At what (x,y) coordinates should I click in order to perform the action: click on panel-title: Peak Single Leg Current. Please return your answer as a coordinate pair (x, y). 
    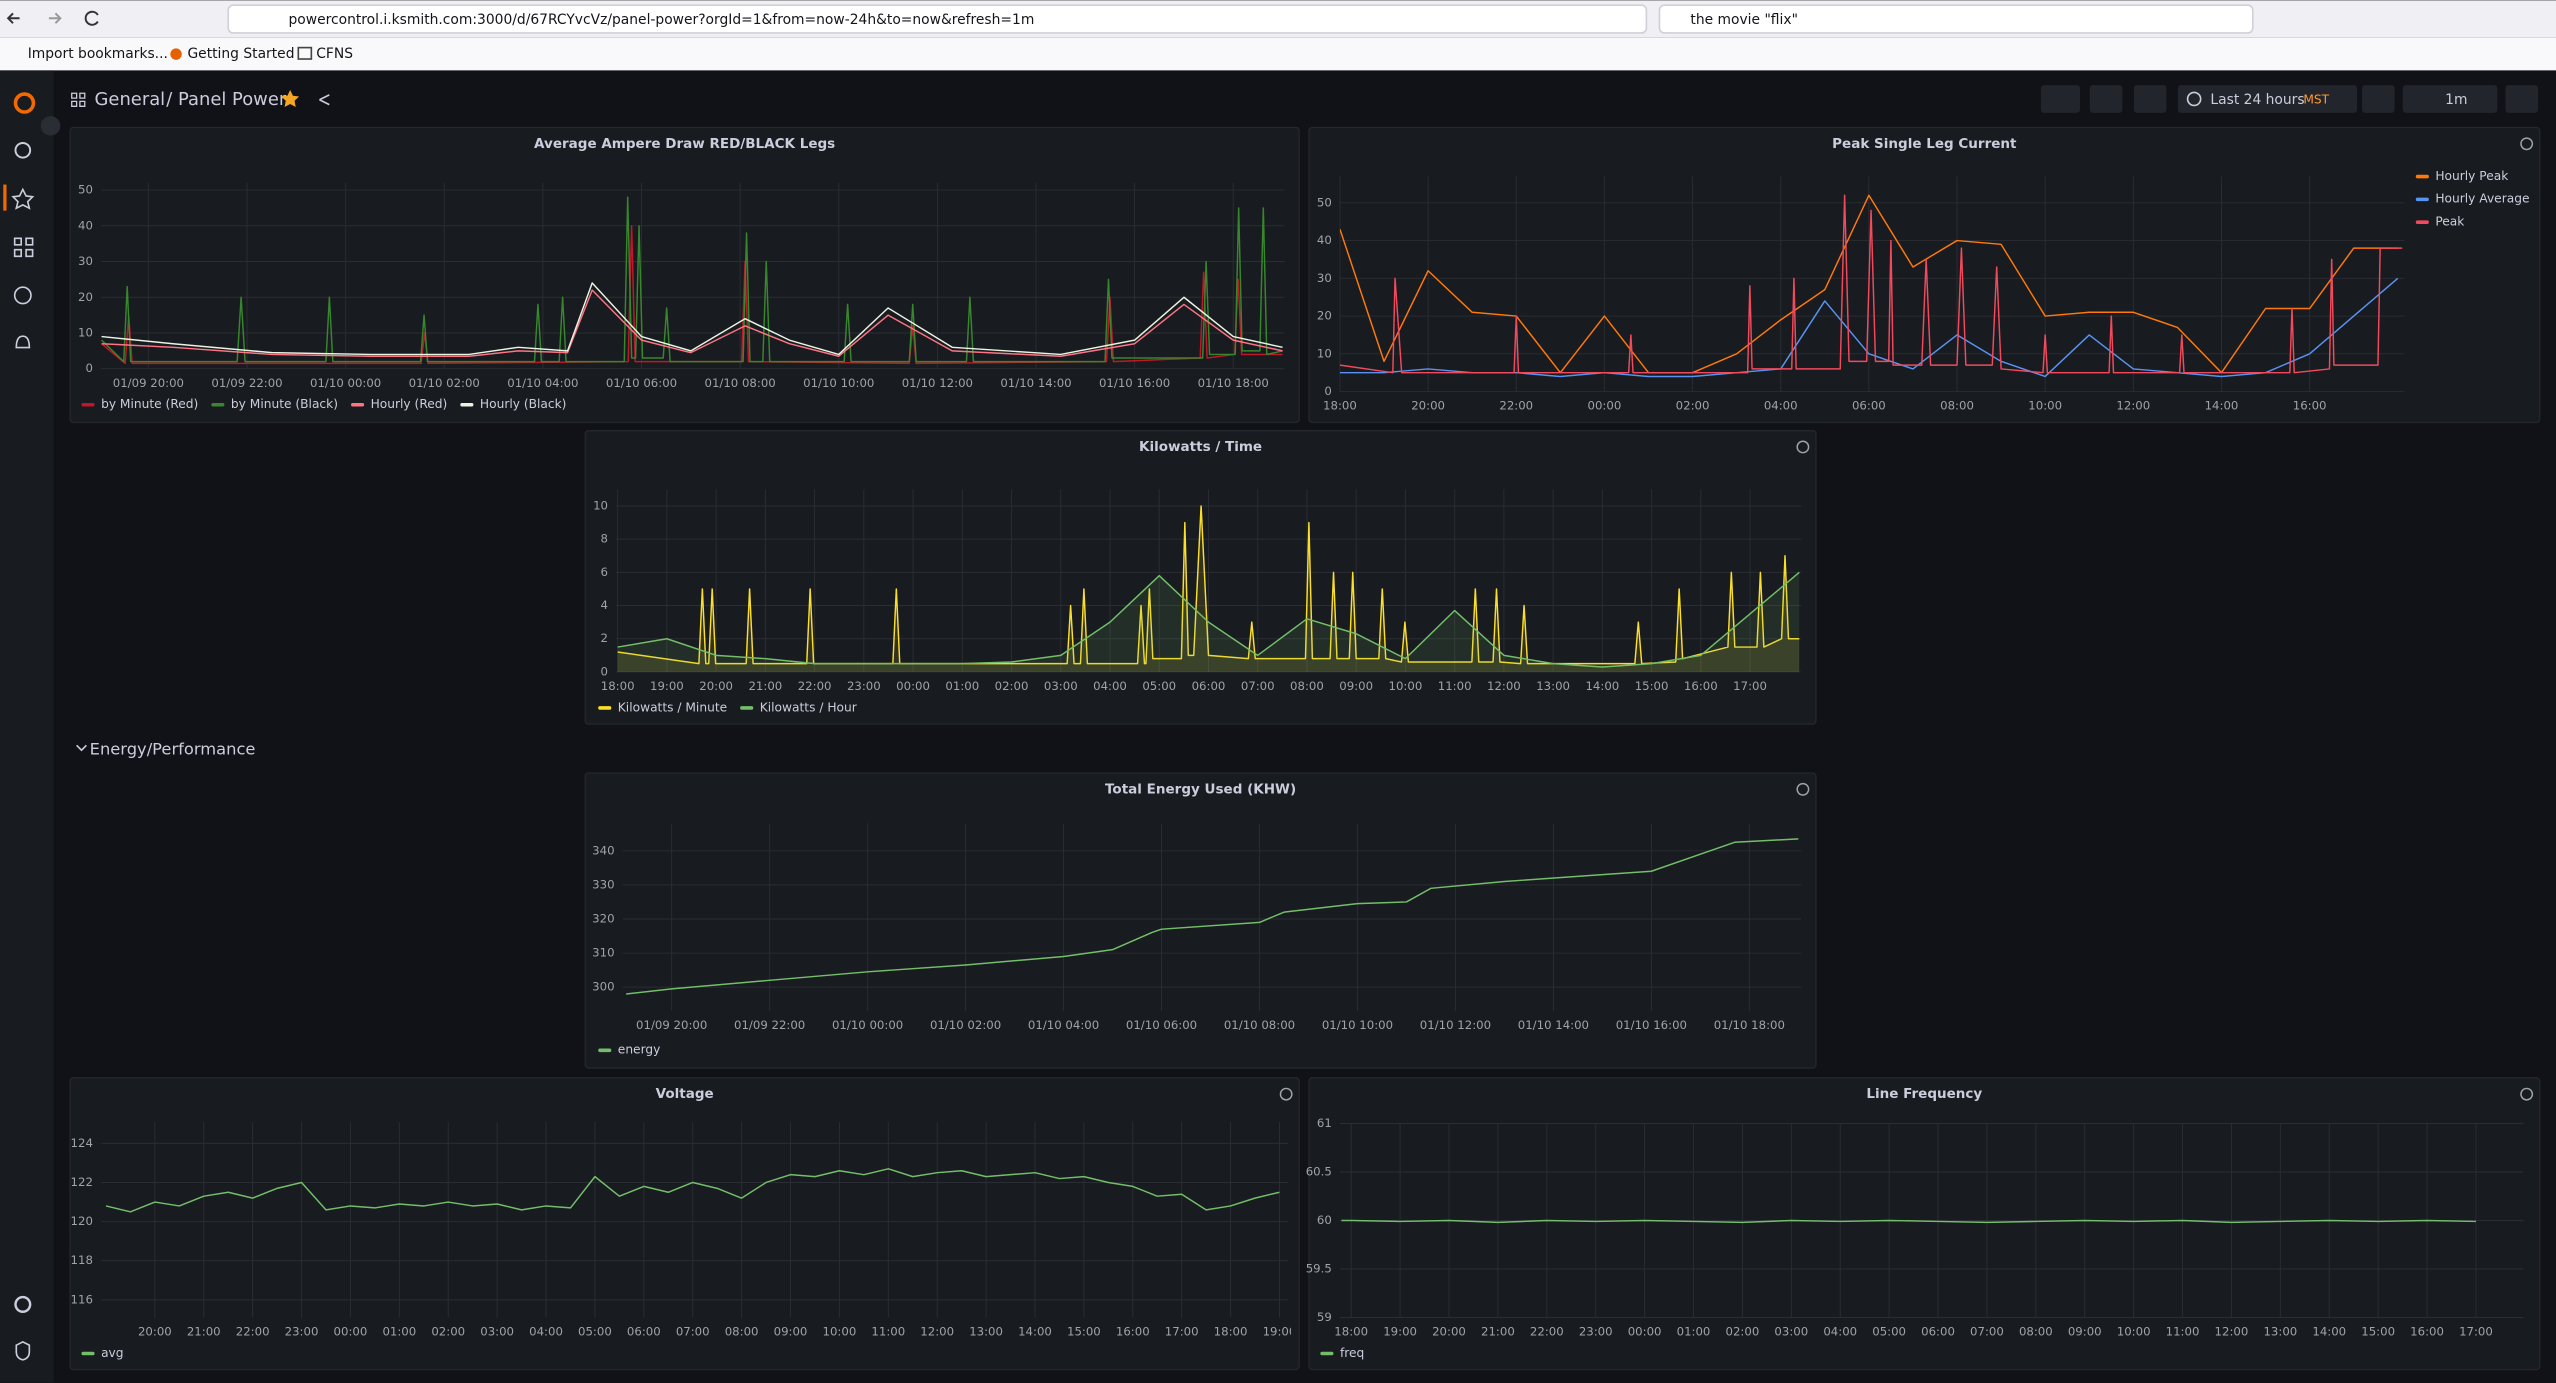
    Looking at the image, I should click on (1924, 144).